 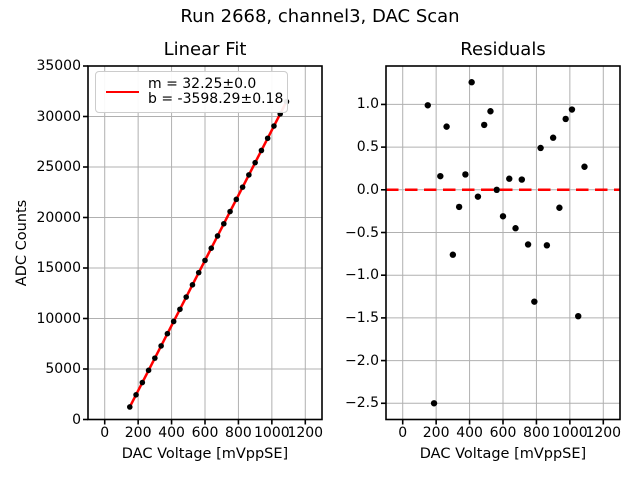 I want to click on y-tick-label: 35000, so click(x=58, y=66).